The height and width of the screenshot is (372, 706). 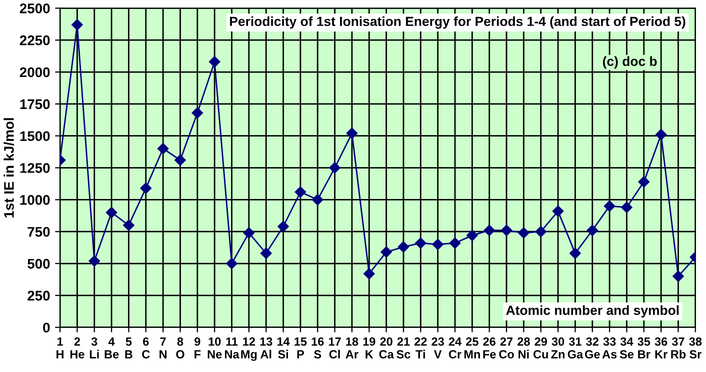 What do you see at coordinates (386, 347) in the screenshot?
I see `x-tick-label: 20 Ca` at bounding box center [386, 347].